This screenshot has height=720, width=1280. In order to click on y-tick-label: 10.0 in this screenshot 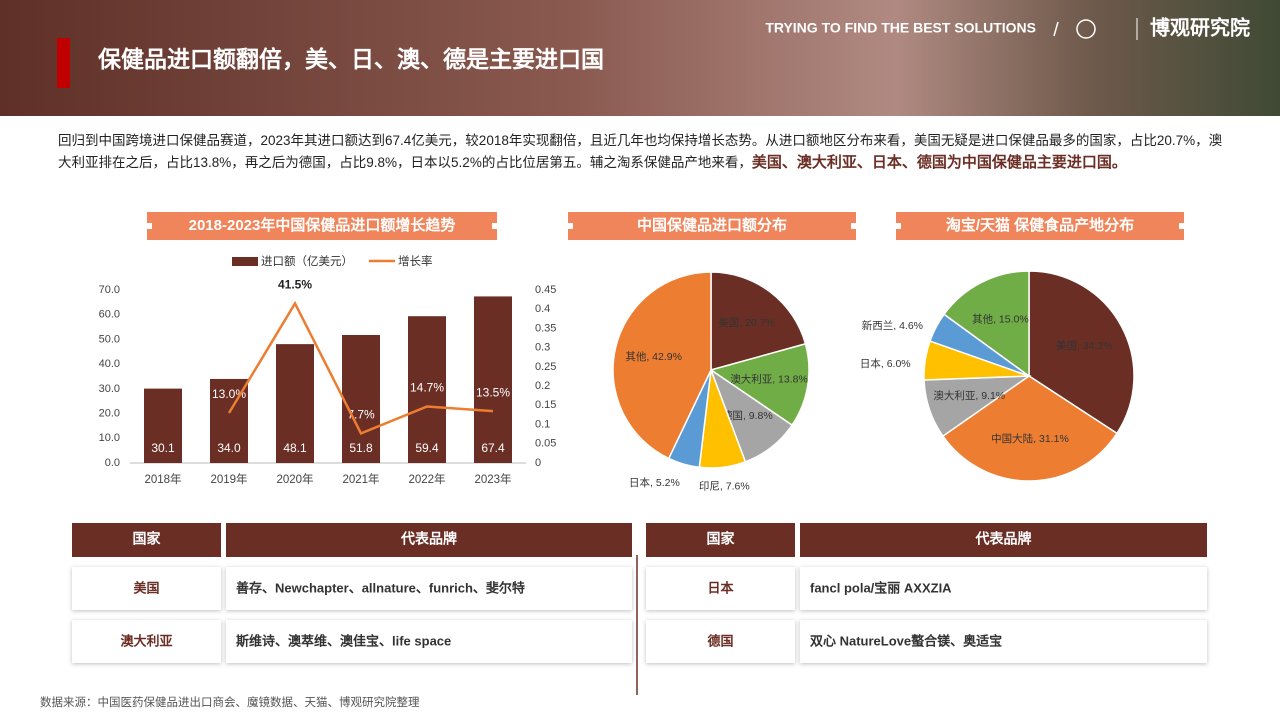, I will do `click(109, 438)`.